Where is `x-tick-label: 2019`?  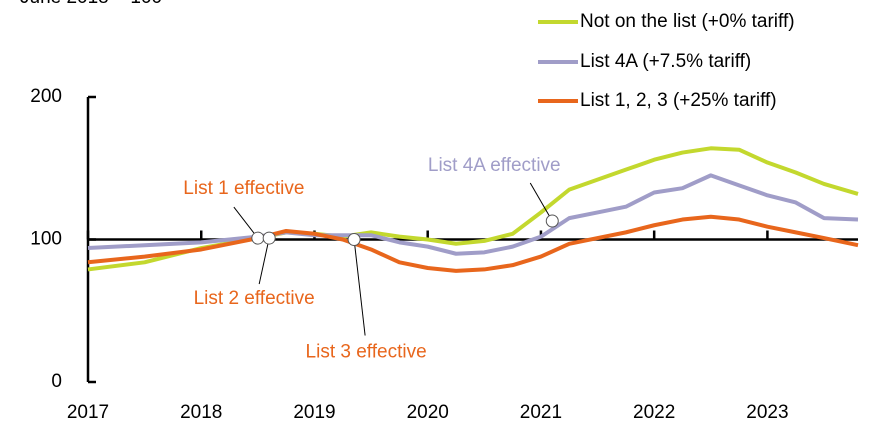
x-tick-label: 2019 is located at coordinates (314, 412).